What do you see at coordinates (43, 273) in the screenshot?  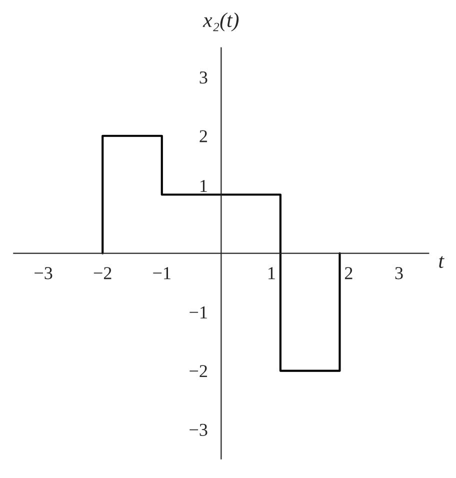 I see `x-tick-label: −3` at bounding box center [43, 273].